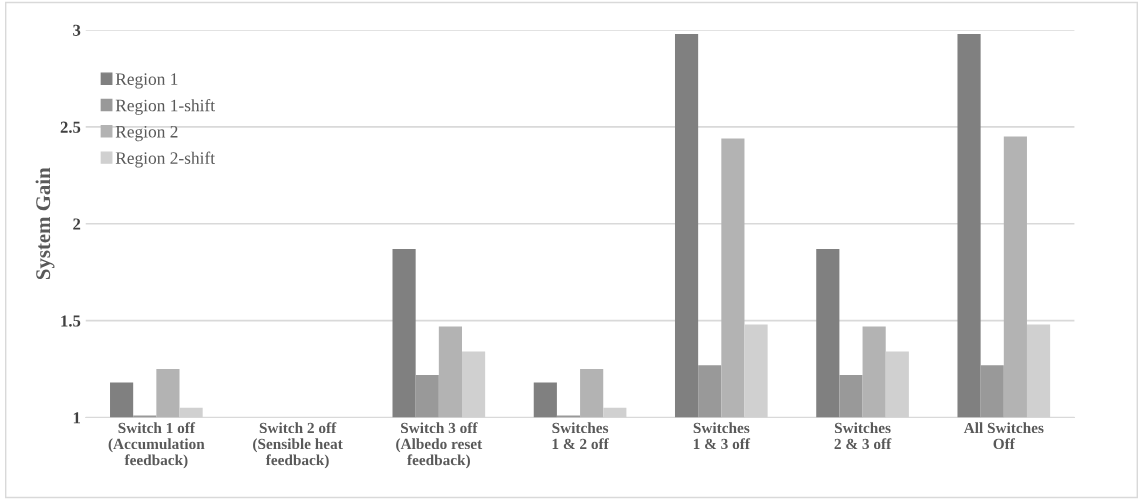  What do you see at coordinates (165, 159) in the screenshot?
I see `legend-label: Region 2-shift` at bounding box center [165, 159].